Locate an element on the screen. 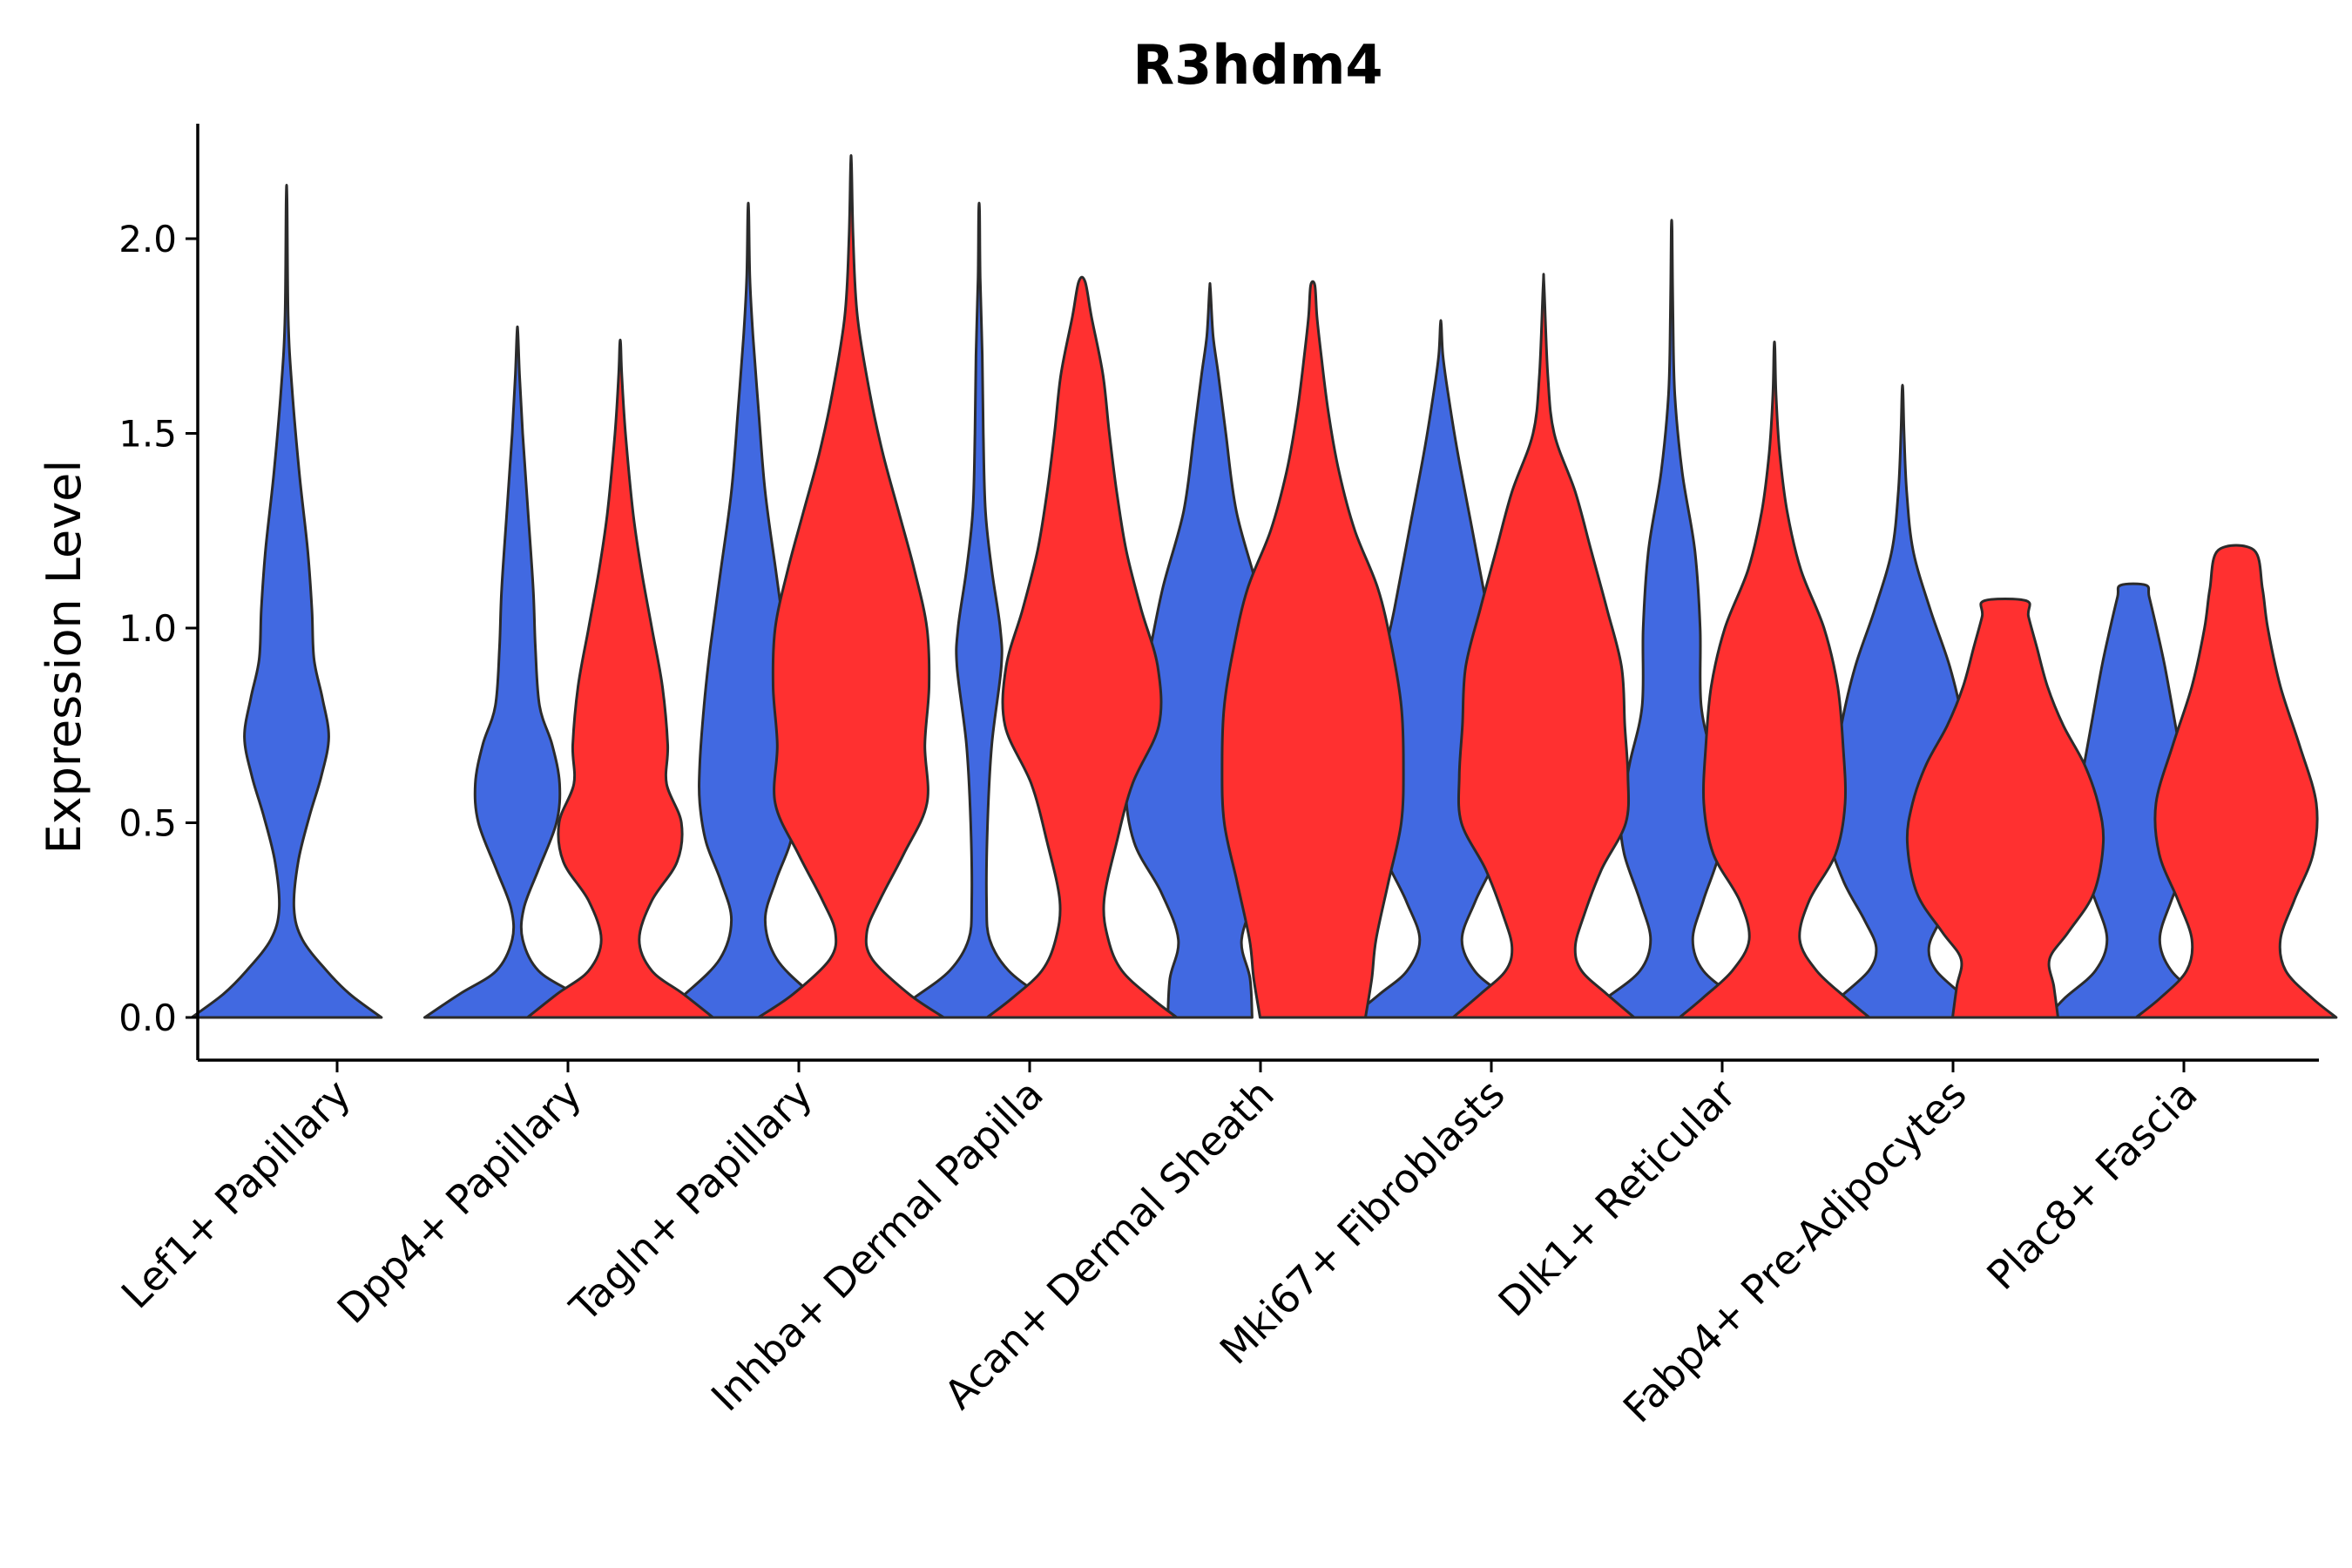 The width and height of the screenshot is (2352, 1568). chart-title: R3hdm4 is located at coordinates (1257, 65).